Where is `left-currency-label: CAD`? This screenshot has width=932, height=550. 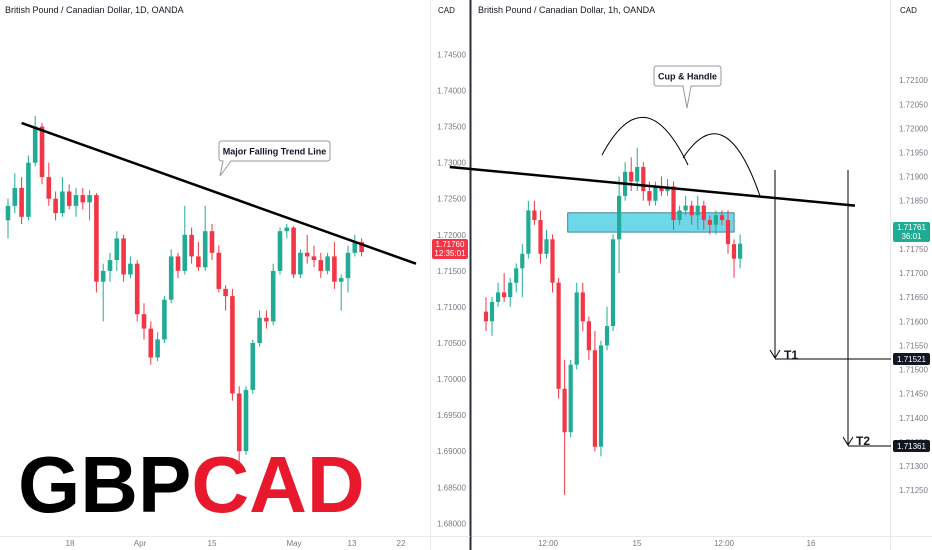 left-currency-label: CAD is located at coordinates (446, 10).